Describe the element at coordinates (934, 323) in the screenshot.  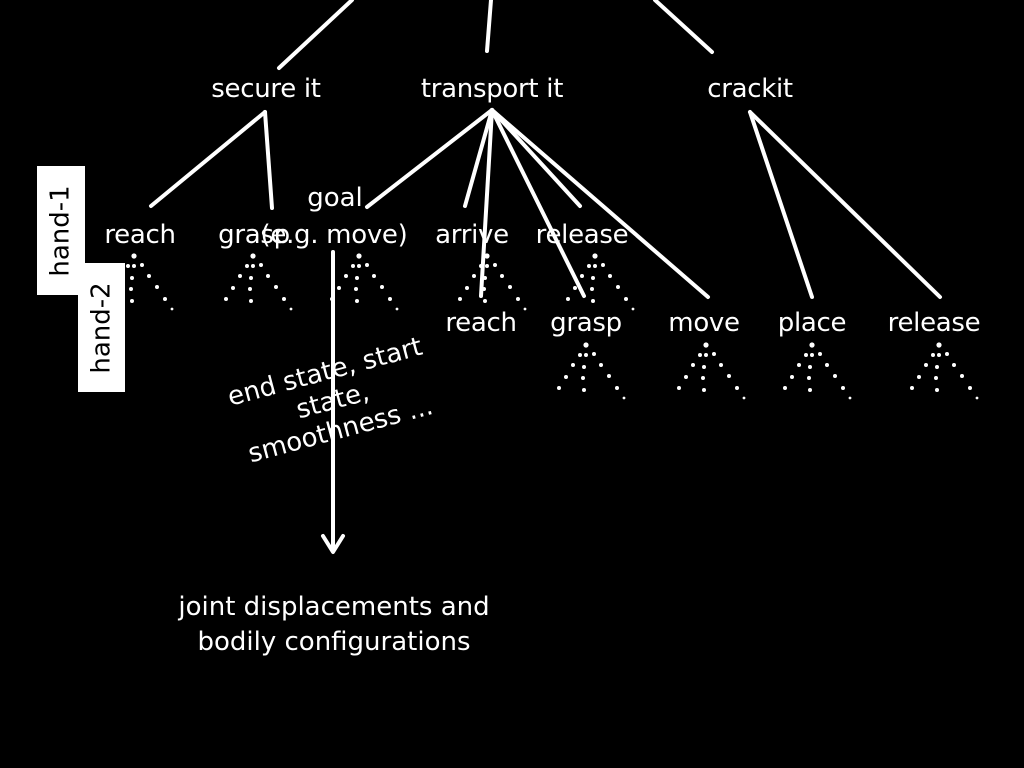
I see `node-hand2-release: release` at that location.